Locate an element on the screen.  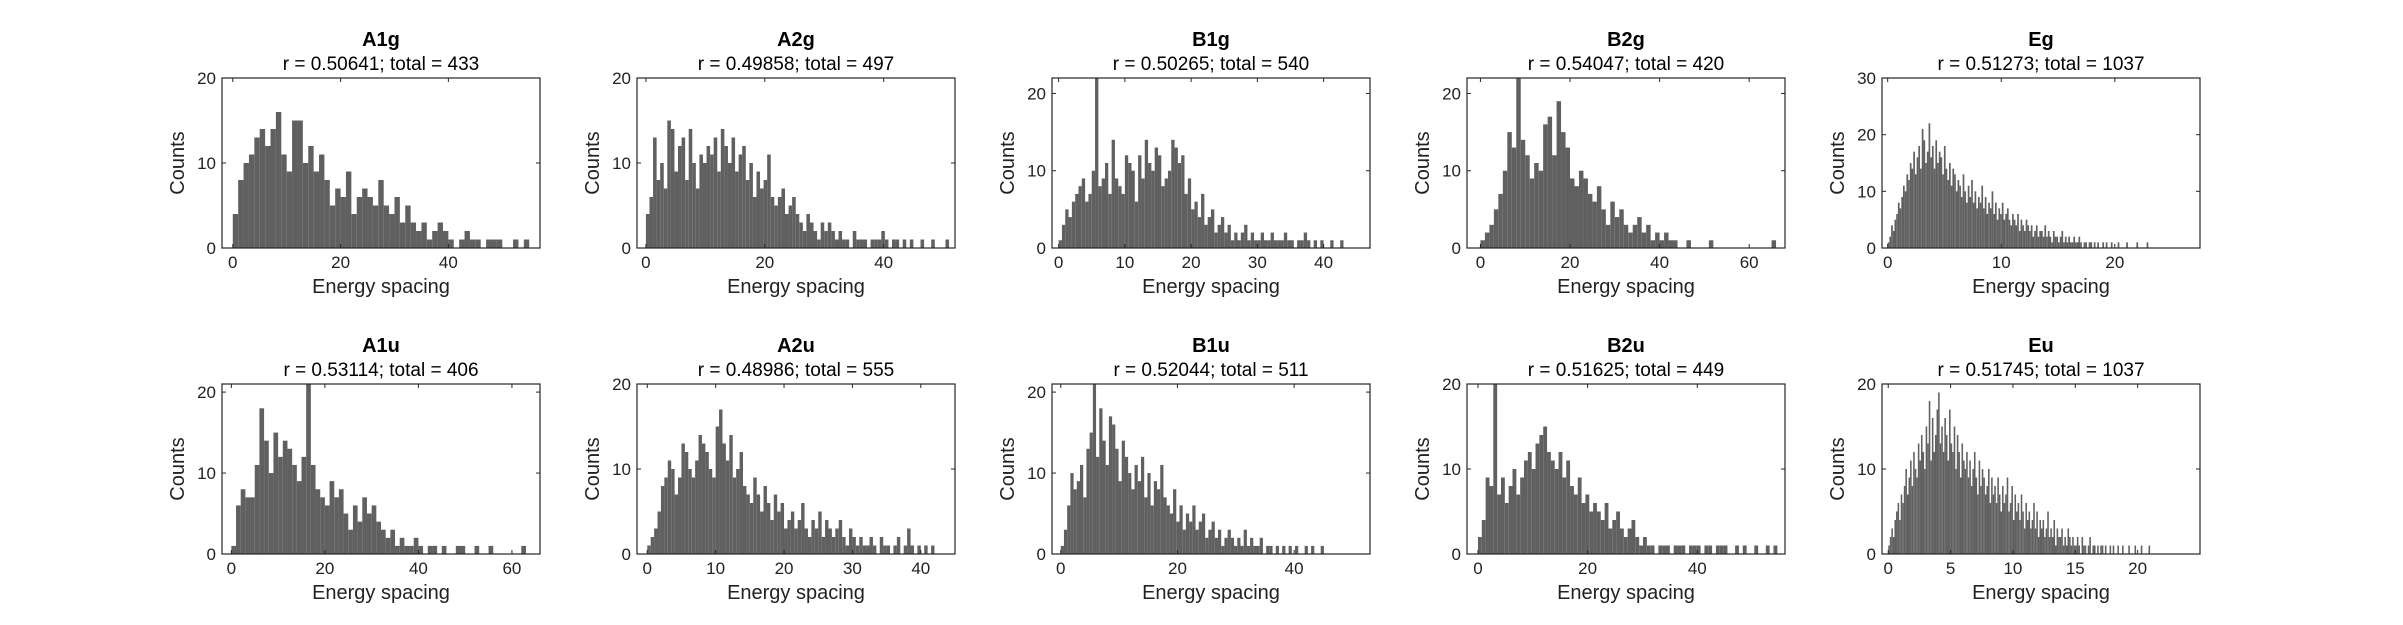
bars is located at coordinates (2018, 185).